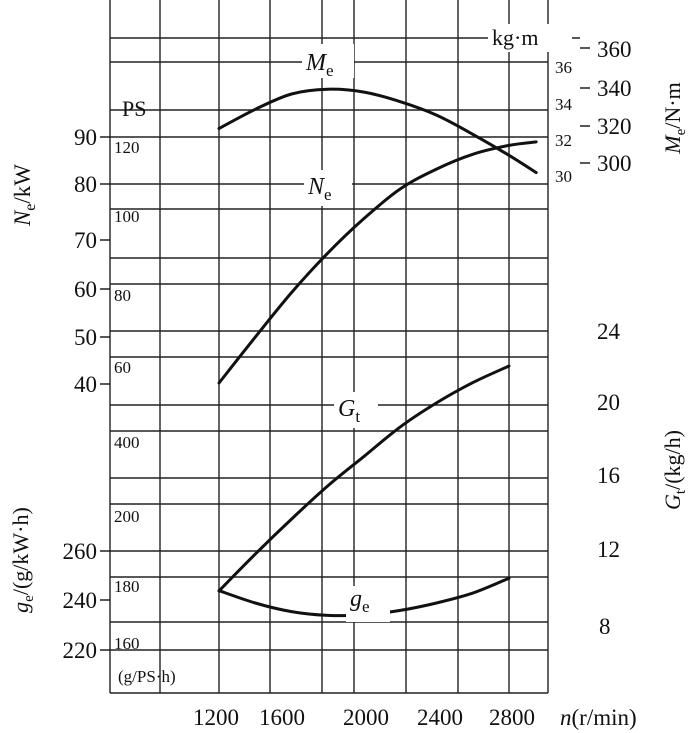  I want to click on ne-symbol: N, so click(22, 218).